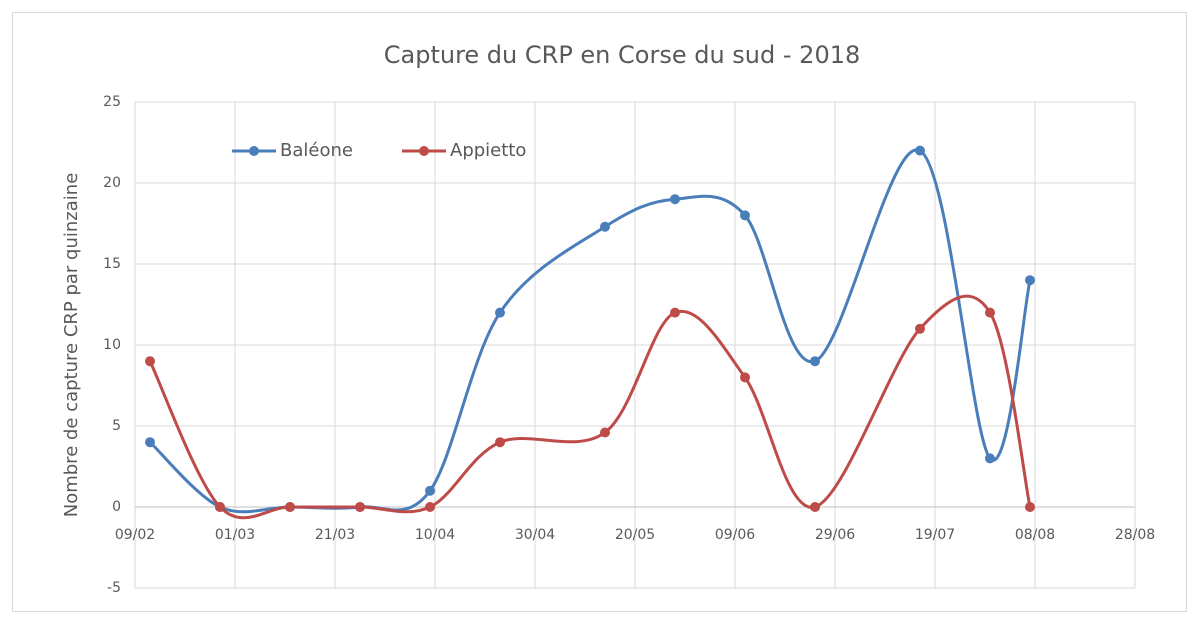 This screenshot has height=624, width=1199. I want to click on x-tick-label: 01/03, so click(235, 535).